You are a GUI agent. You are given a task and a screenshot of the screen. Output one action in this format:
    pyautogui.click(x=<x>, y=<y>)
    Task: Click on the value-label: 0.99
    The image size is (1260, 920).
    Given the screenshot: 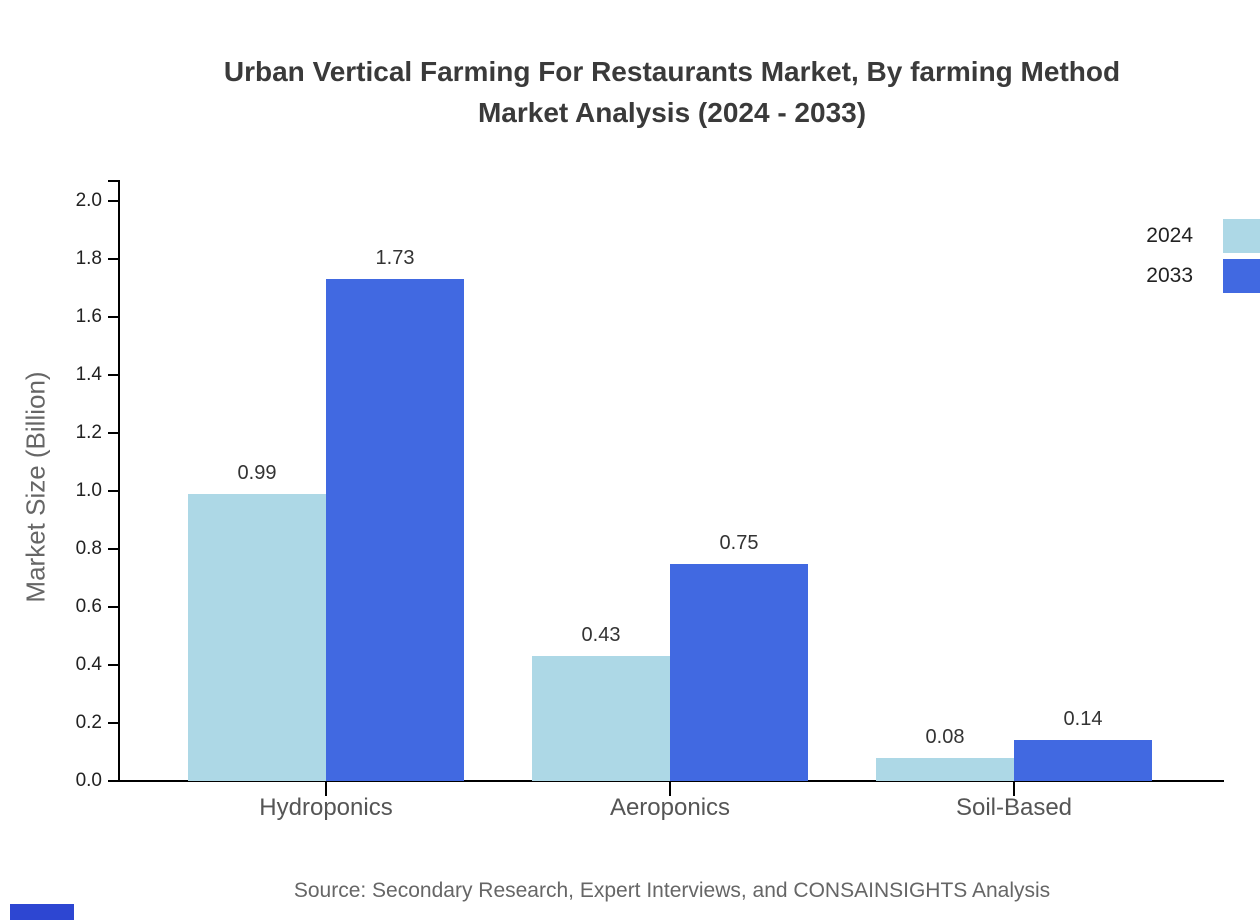 What is the action you would take?
    pyautogui.click(x=257, y=472)
    